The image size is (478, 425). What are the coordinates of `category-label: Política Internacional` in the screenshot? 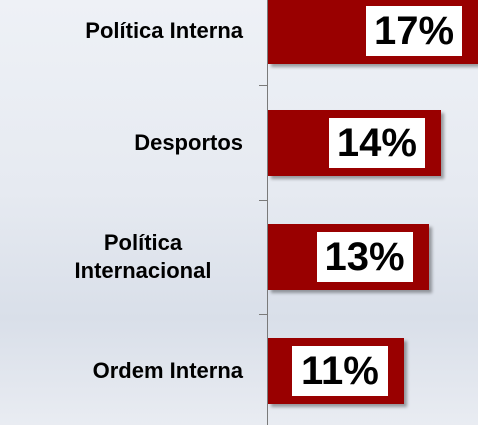 It's located at (124, 257).